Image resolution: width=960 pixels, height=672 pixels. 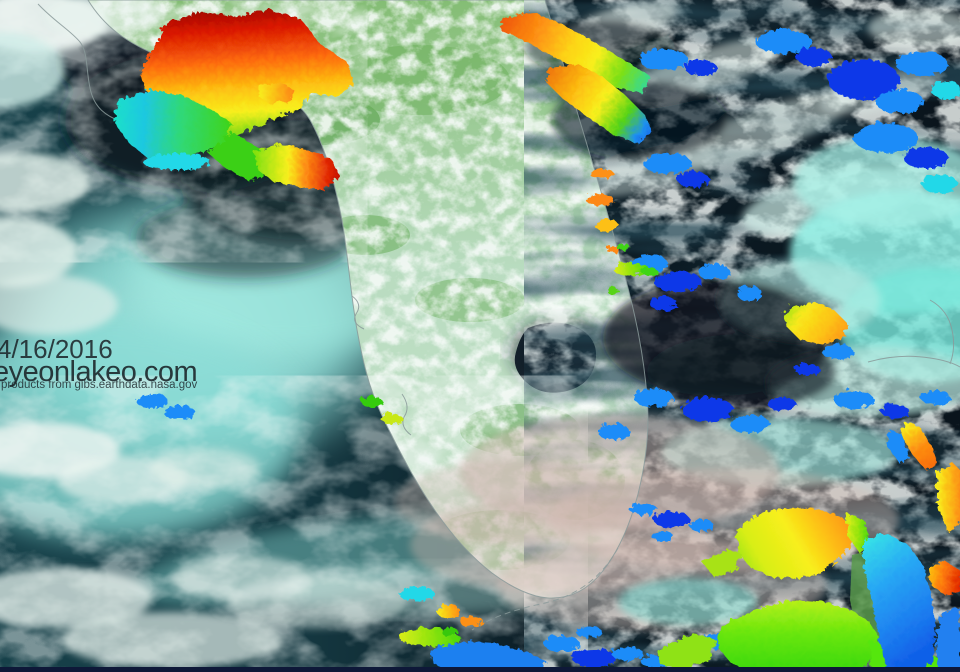 What do you see at coordinates (236, 155) in the screenshot?
I see `precip-cell-northwest-tail` at bounding box center [236, 155].